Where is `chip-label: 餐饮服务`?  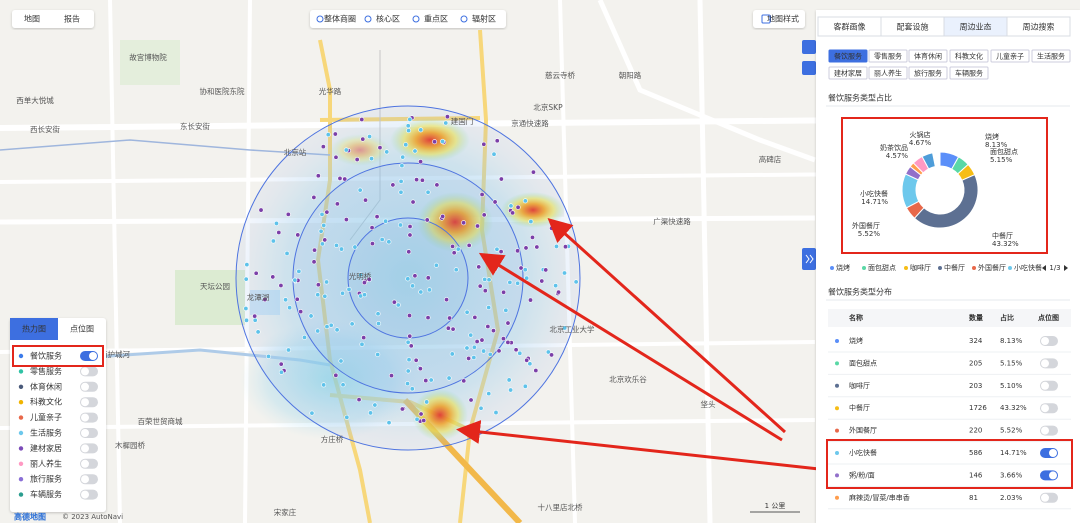 chip-label: 餐饮服务 is located at coordinates (848, 56).